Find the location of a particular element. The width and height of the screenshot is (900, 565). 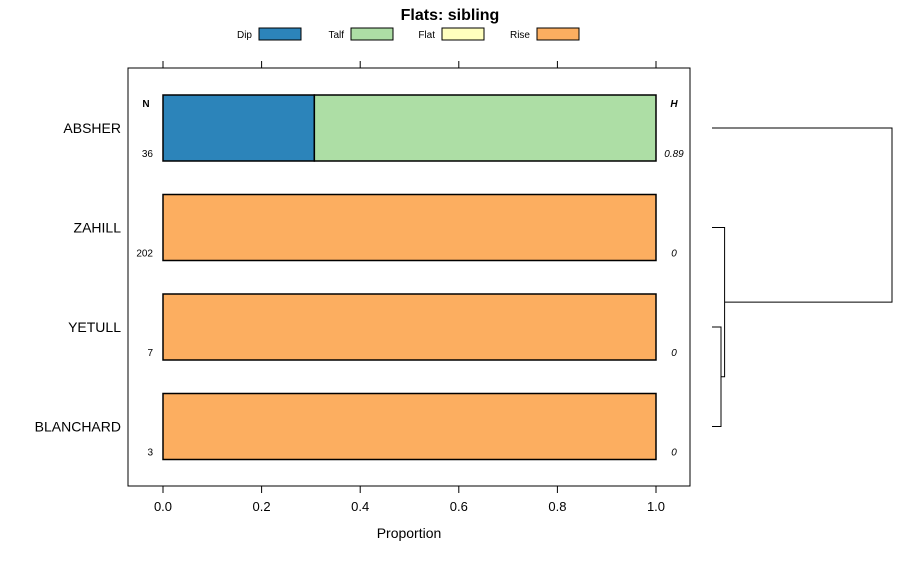

x-tick-label: 1.0 is located at coordinates (656, 506).